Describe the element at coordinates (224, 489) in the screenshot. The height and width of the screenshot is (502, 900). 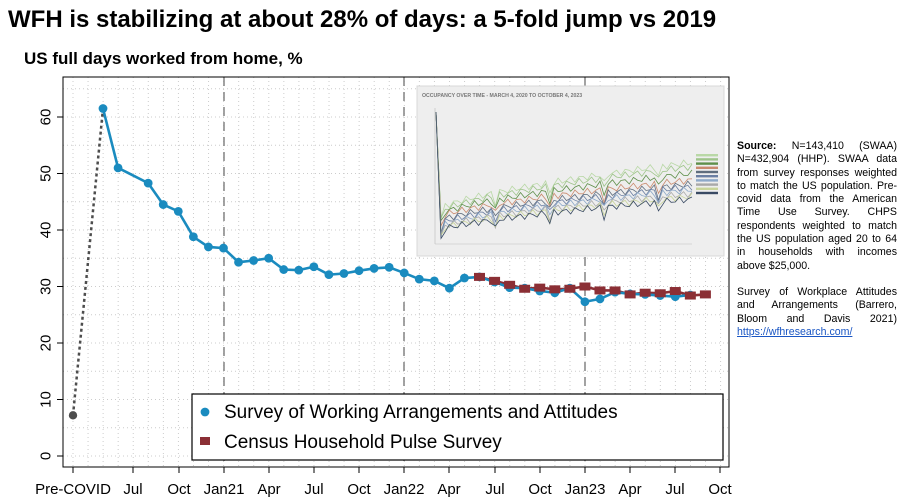
I see `x-tick-label: Jan21` at that location.